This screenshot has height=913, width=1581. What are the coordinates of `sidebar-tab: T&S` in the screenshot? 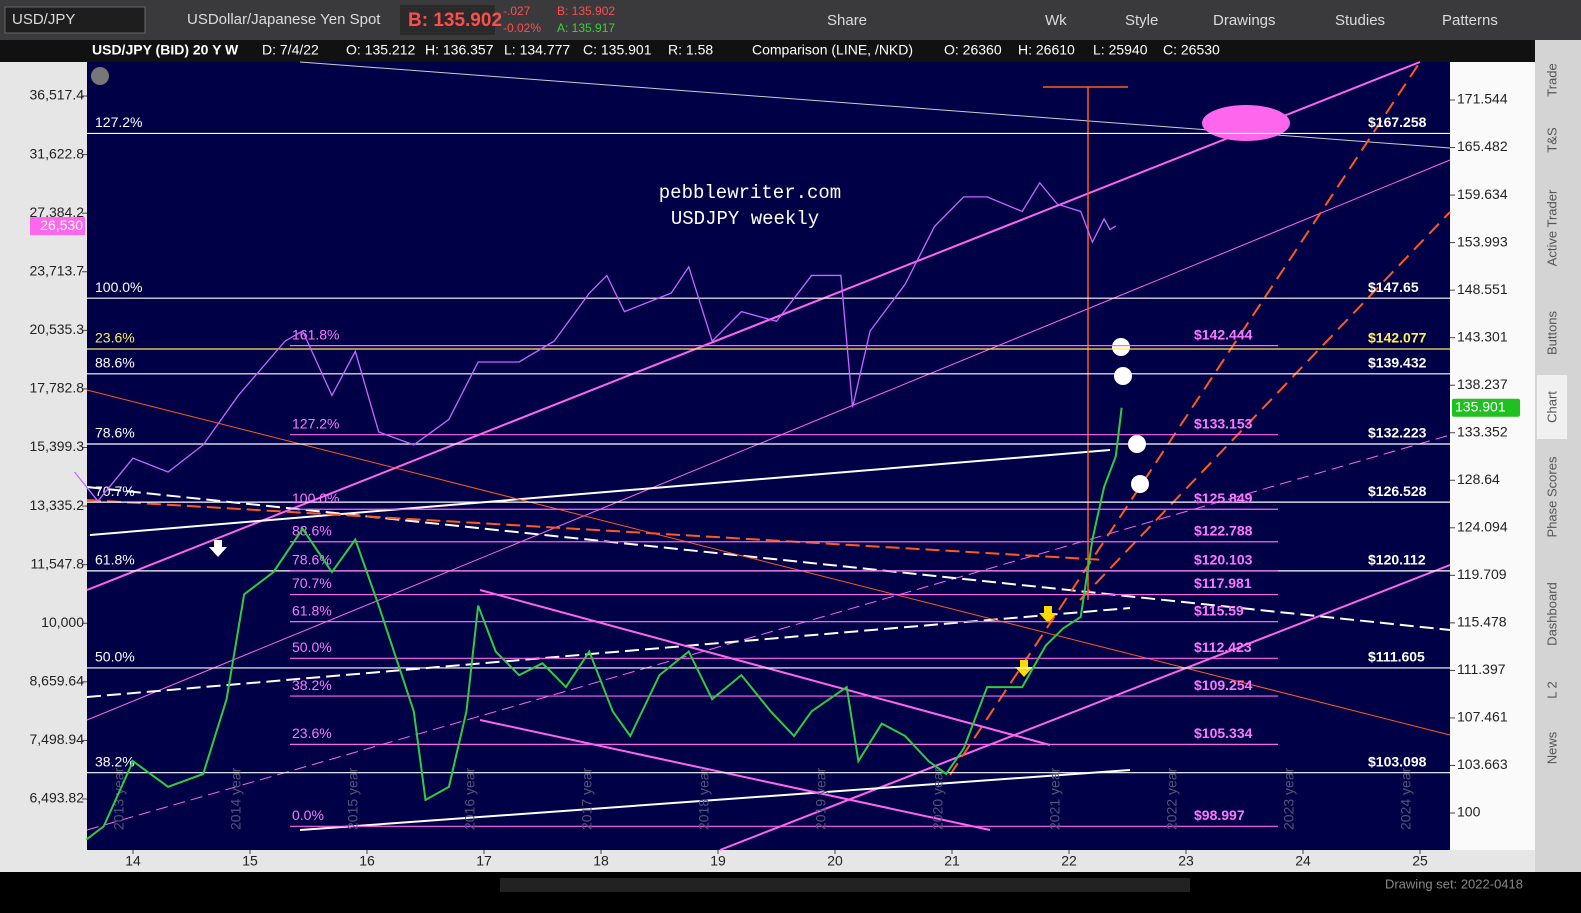 It's located at (1551, 140).